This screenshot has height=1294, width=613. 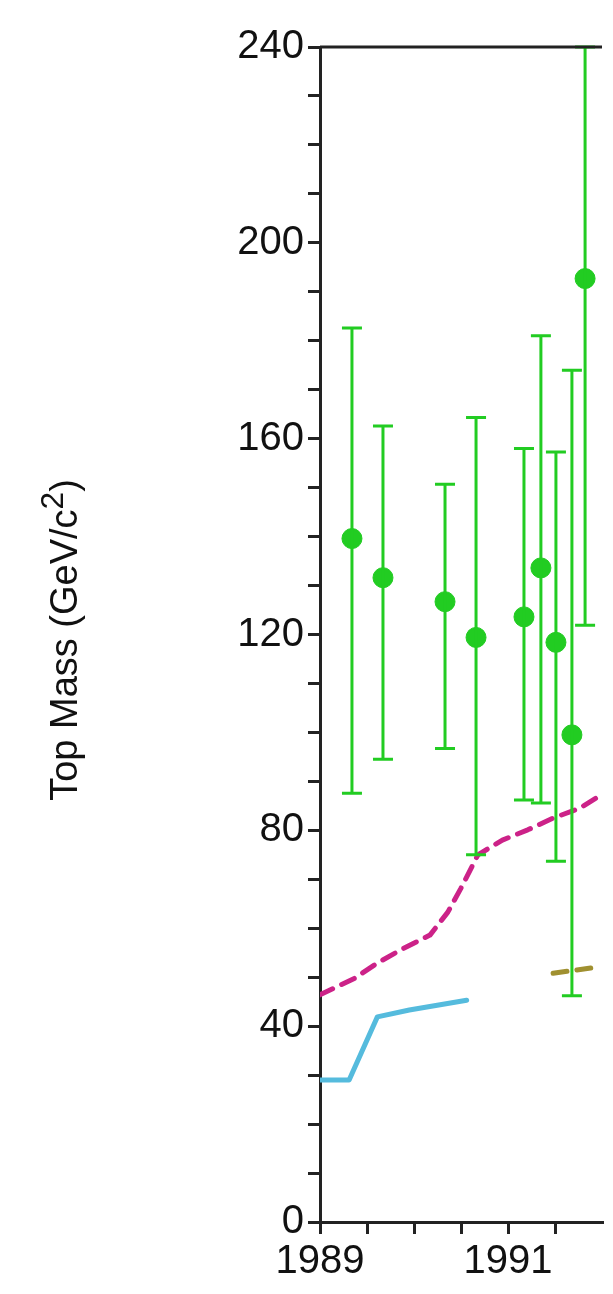 What do you see at coordinates (281, 827) in the screenshot?
I see `y-tick-label: 80` at bounding box center [281, 827].